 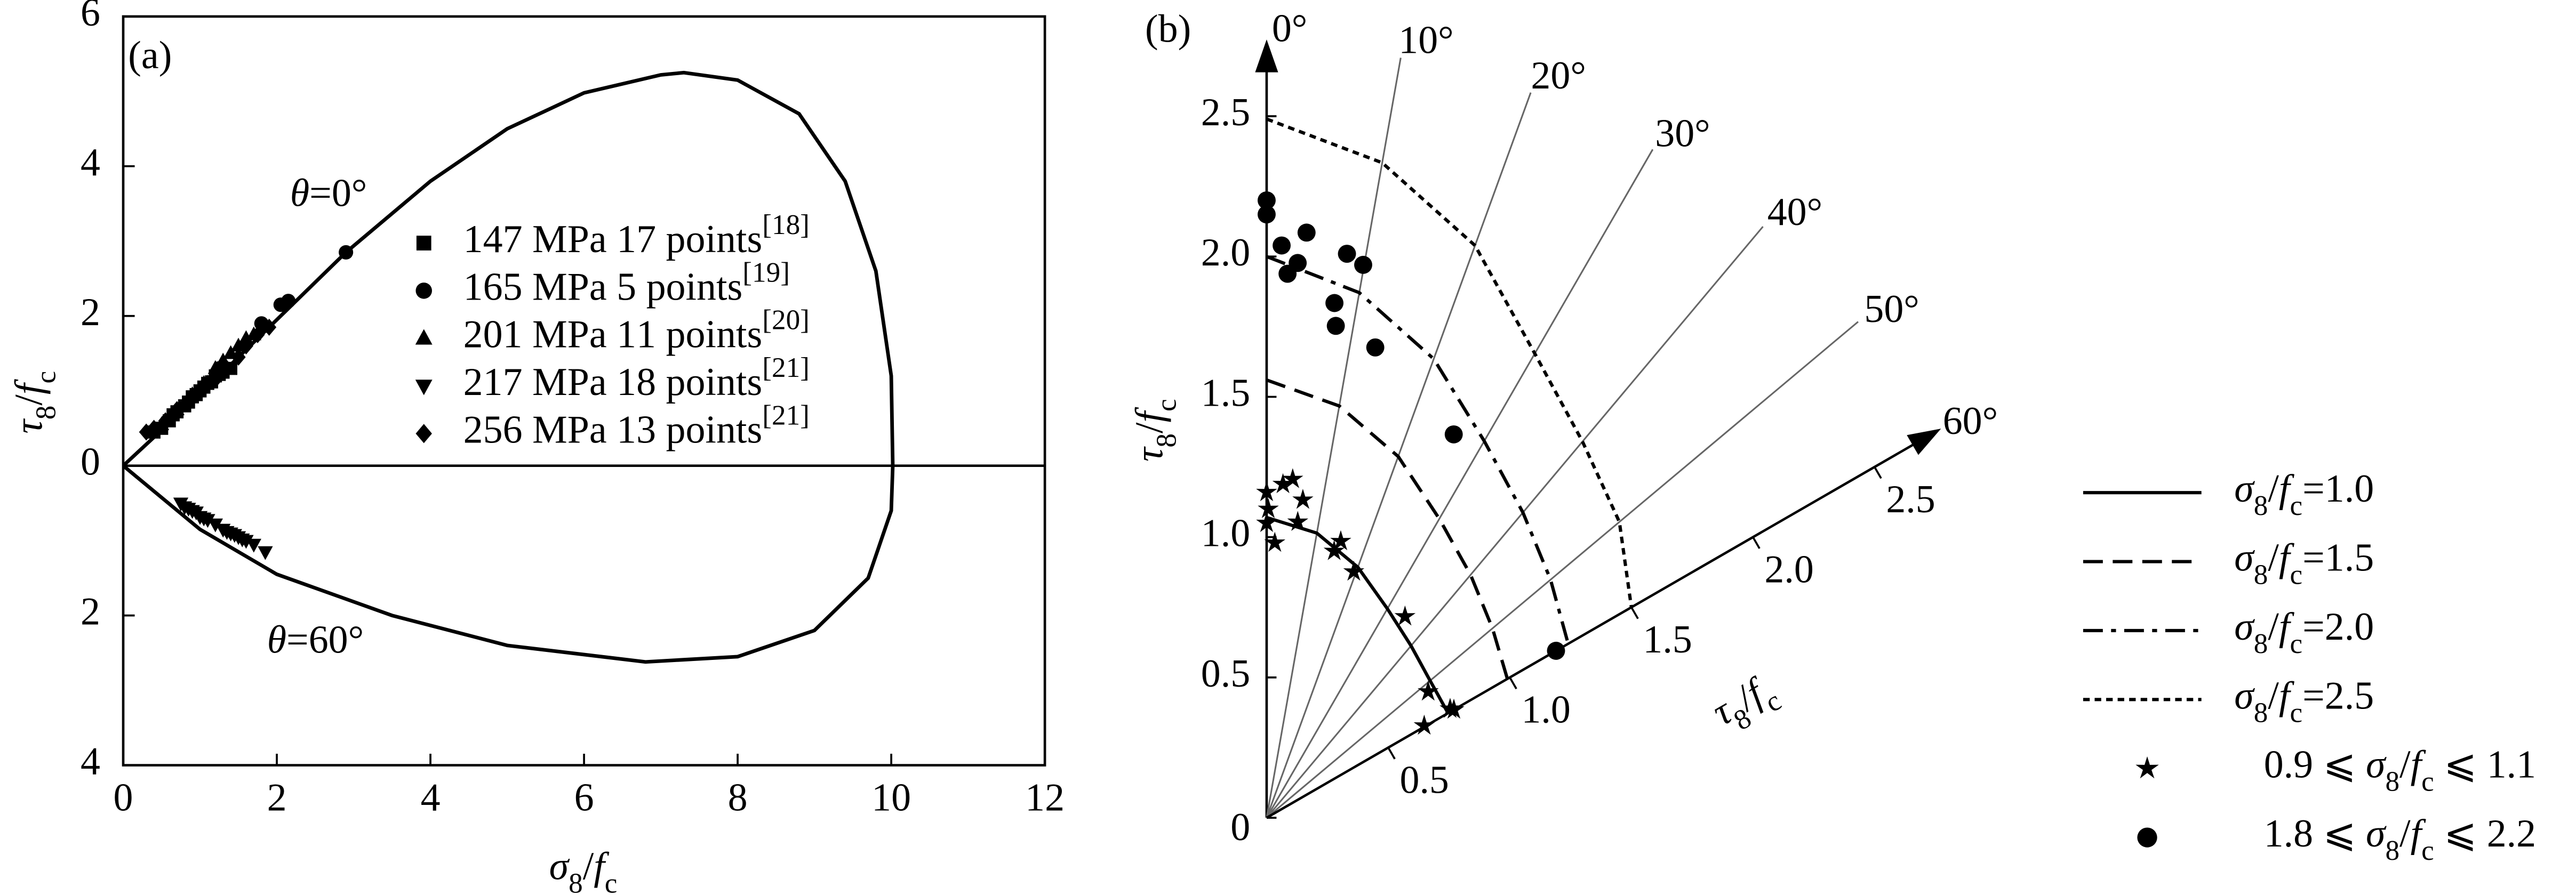 I want to click on r60-tick-label: 1.0, so click(x=1545, y=709).